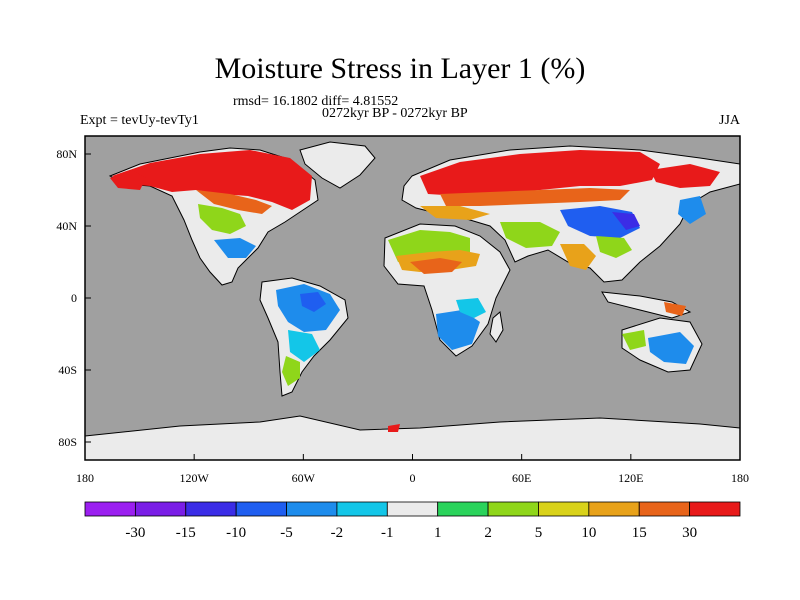 This screenshot has height=600, width=800. I want to click on y-tick-label-1: 40N, so click(66, 226).